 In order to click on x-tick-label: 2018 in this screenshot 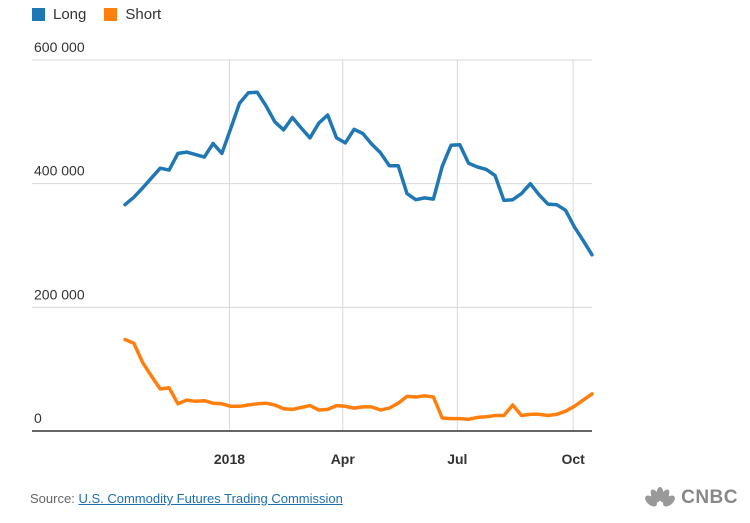, I will do `click(229, 459)`.